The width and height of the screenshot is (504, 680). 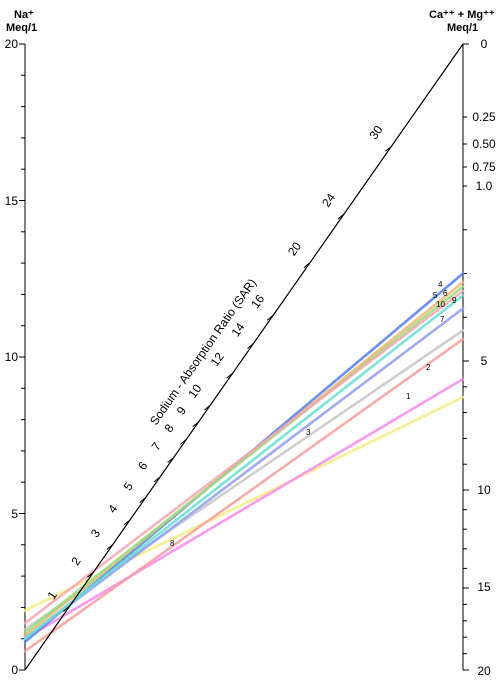 I want to click on sar-tick-label-3: 3, so click(x=95, y=533).